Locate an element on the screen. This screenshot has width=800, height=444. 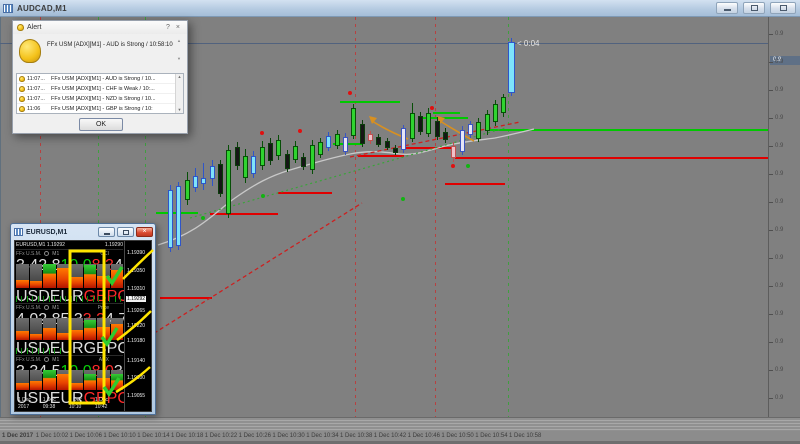
time-axis-label: 1 Dec 10:02 is located at coordinates (52, 436).